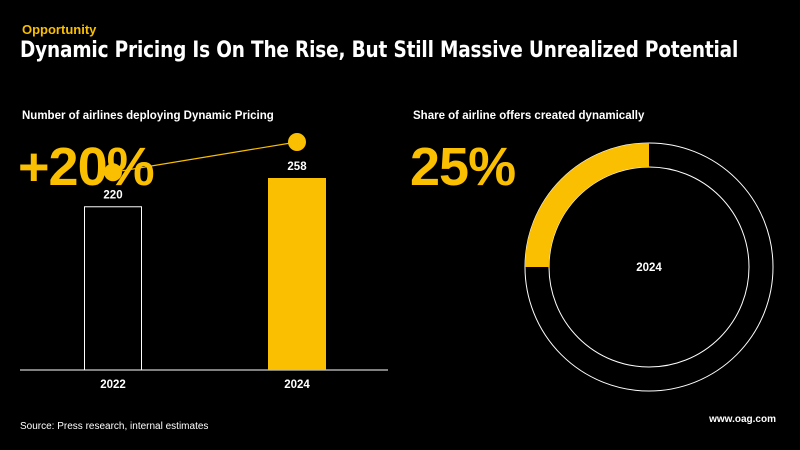  I want to click on donut-center-label: 2024, so click(649, 268).